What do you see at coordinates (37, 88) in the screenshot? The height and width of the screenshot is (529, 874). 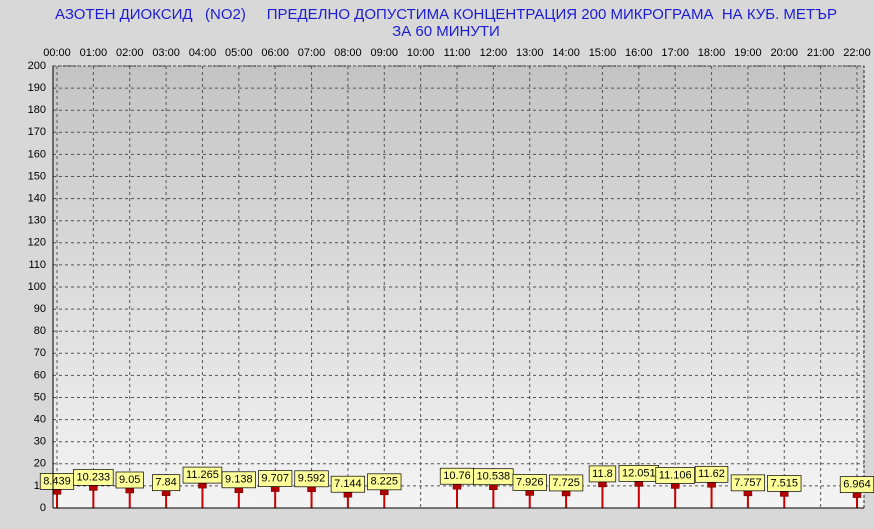 I see `y-tick-label: 190` at bounding box center [37, 88].